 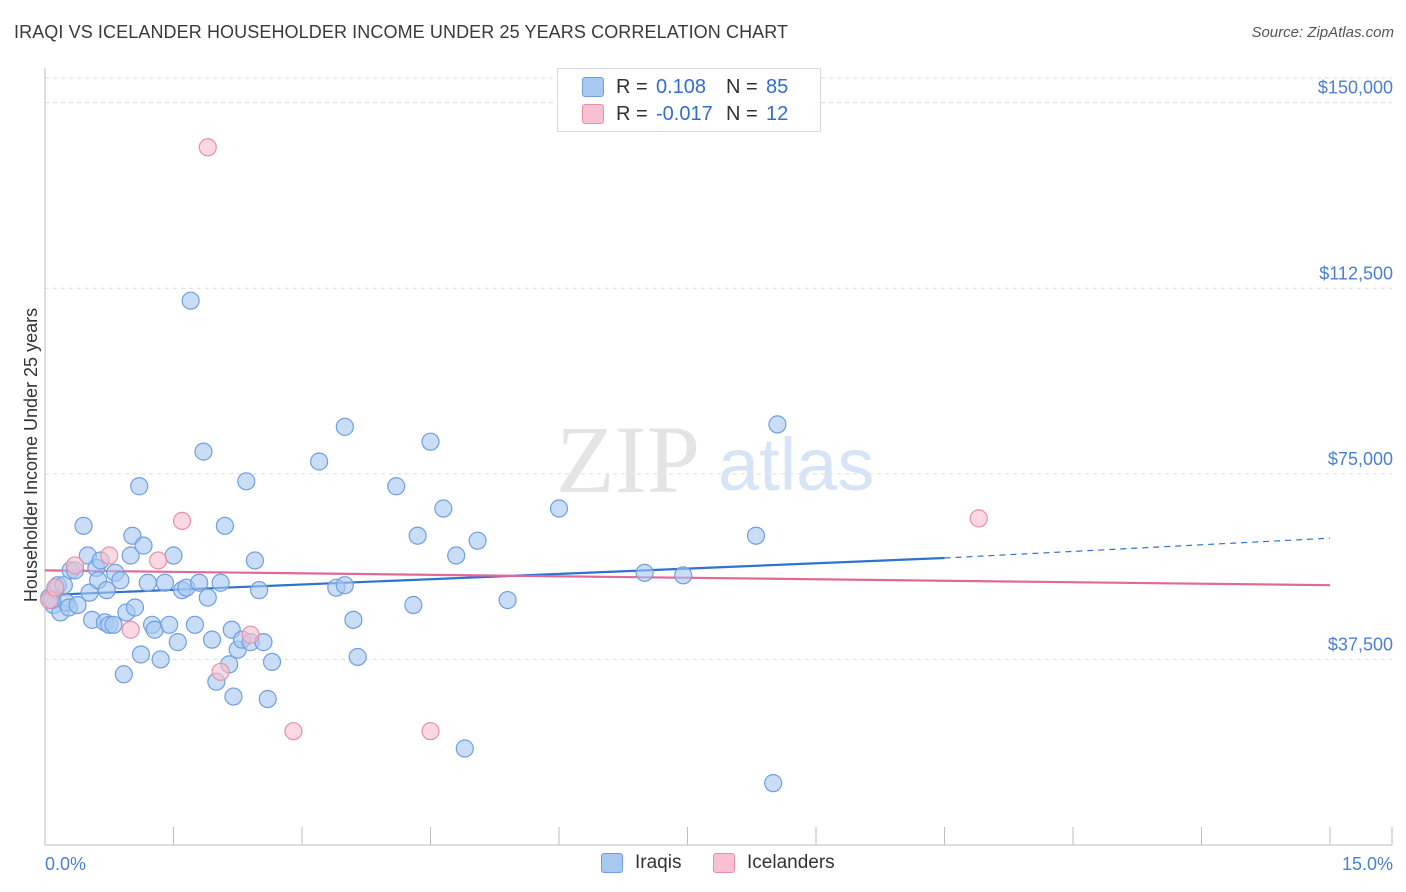 I want to click on legend-n-value: 85, so click(x=777, y=86).